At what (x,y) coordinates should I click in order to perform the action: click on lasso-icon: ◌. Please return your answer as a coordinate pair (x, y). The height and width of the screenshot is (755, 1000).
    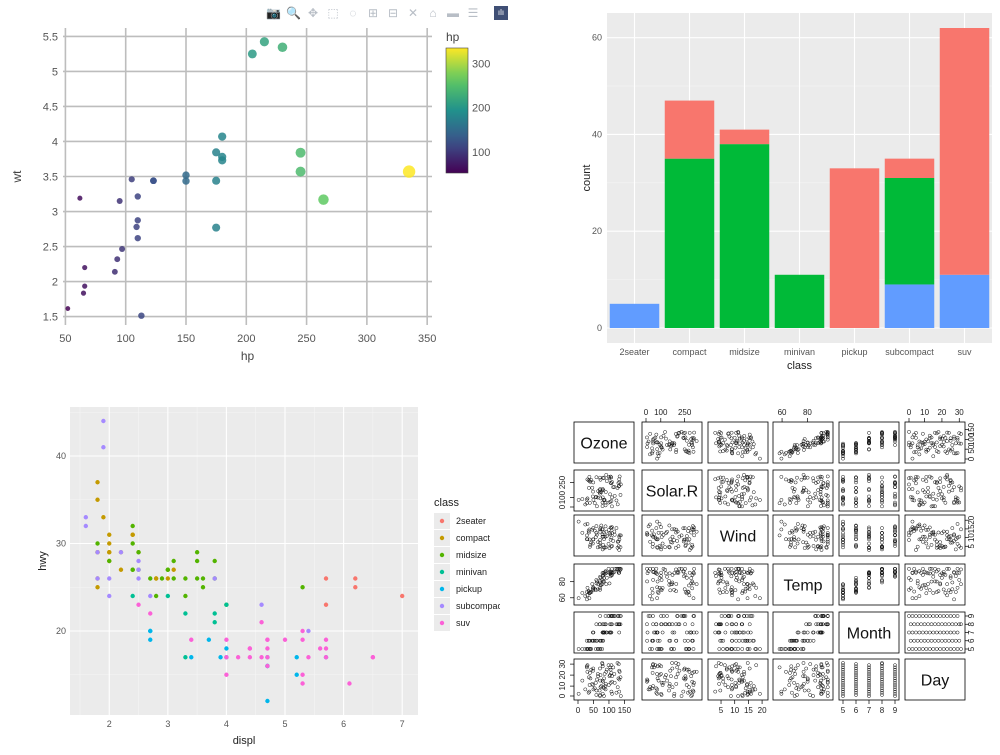
    Looking at the image, I should click on (353, 13).